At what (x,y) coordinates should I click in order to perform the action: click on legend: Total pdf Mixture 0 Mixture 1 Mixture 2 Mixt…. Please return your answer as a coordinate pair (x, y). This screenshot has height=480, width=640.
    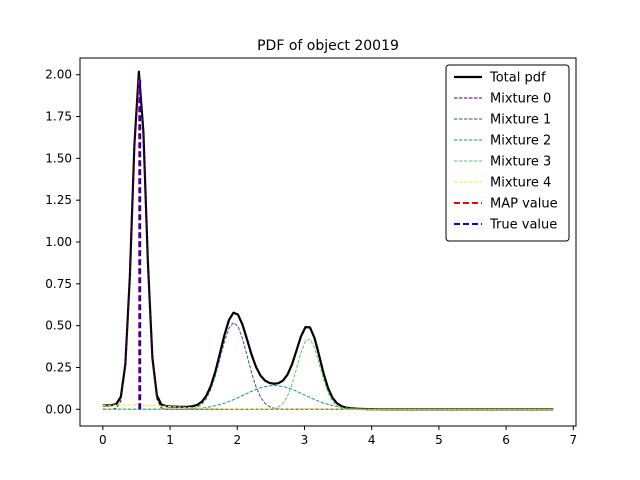
    Looking at the image, I should click on (507, 153).